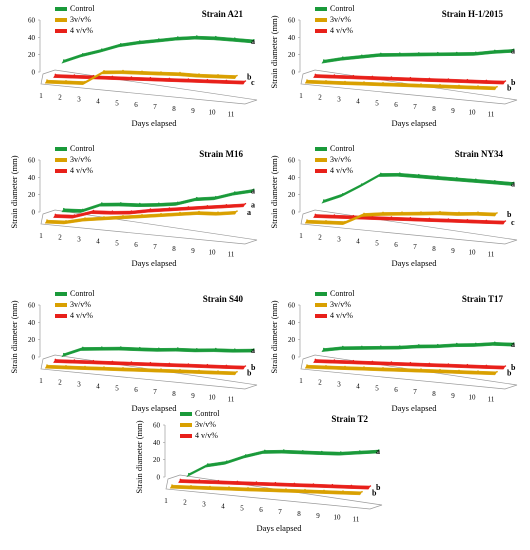  I want to click on chart-floor, so click(409, 372).